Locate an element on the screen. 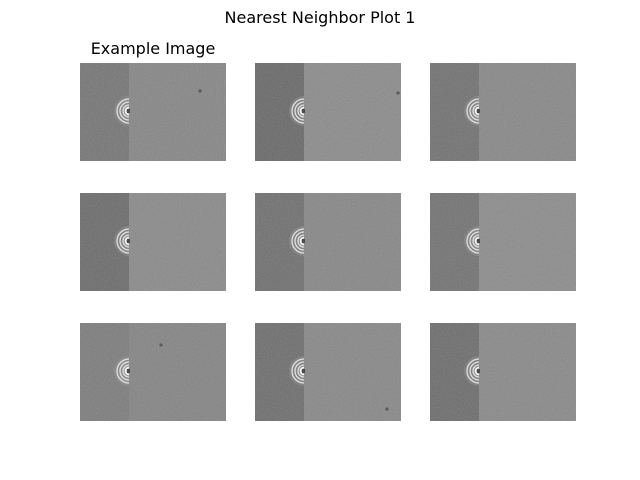 This screenshot has width=640, height=480. panel-title-example-image: Example Image is located at coordinates (153, 48).